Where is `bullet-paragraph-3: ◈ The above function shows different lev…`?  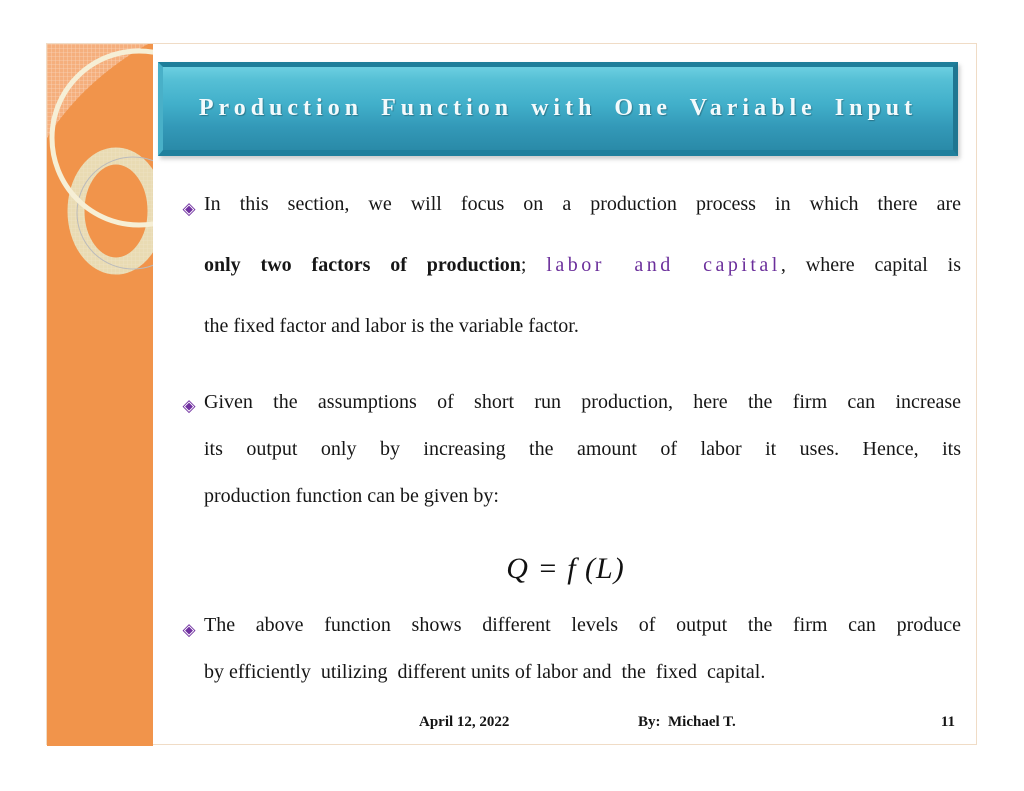
bullet-paragraph-3: ◈ The above function shows different lev… is located at coordinates (570, 649).